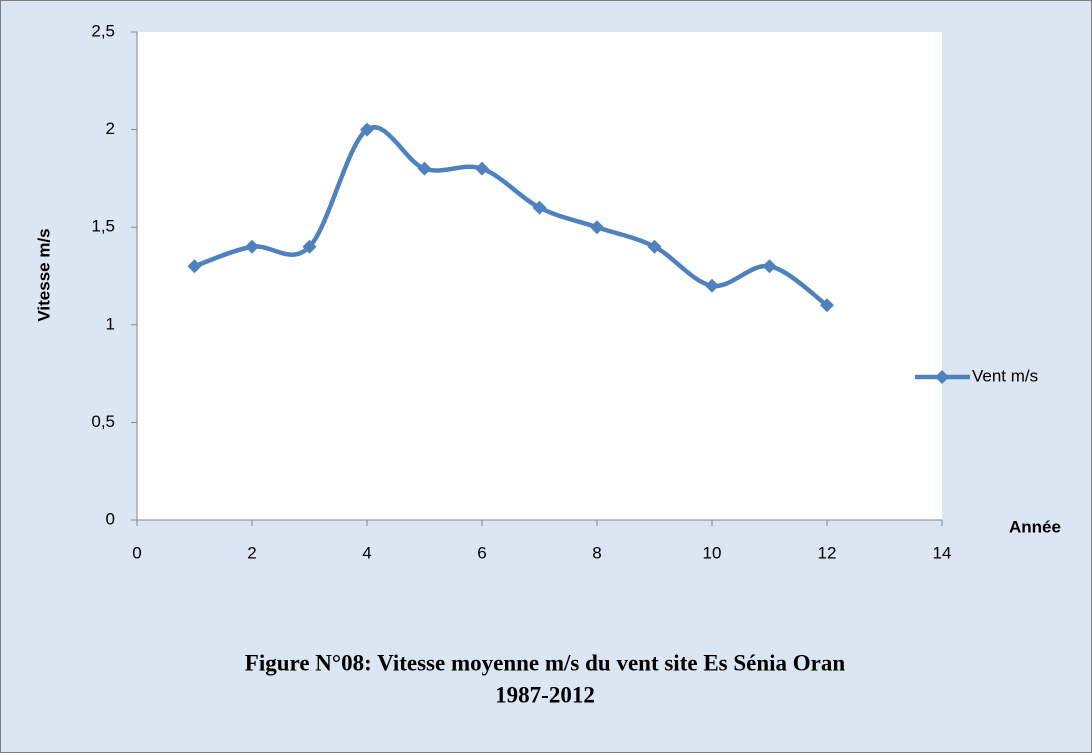 The height and width of the screenshot is (753, 1092). Describe the element at coordinates (1035, 526) in the screenshot. I see `x-axis-label: Année` at that location.